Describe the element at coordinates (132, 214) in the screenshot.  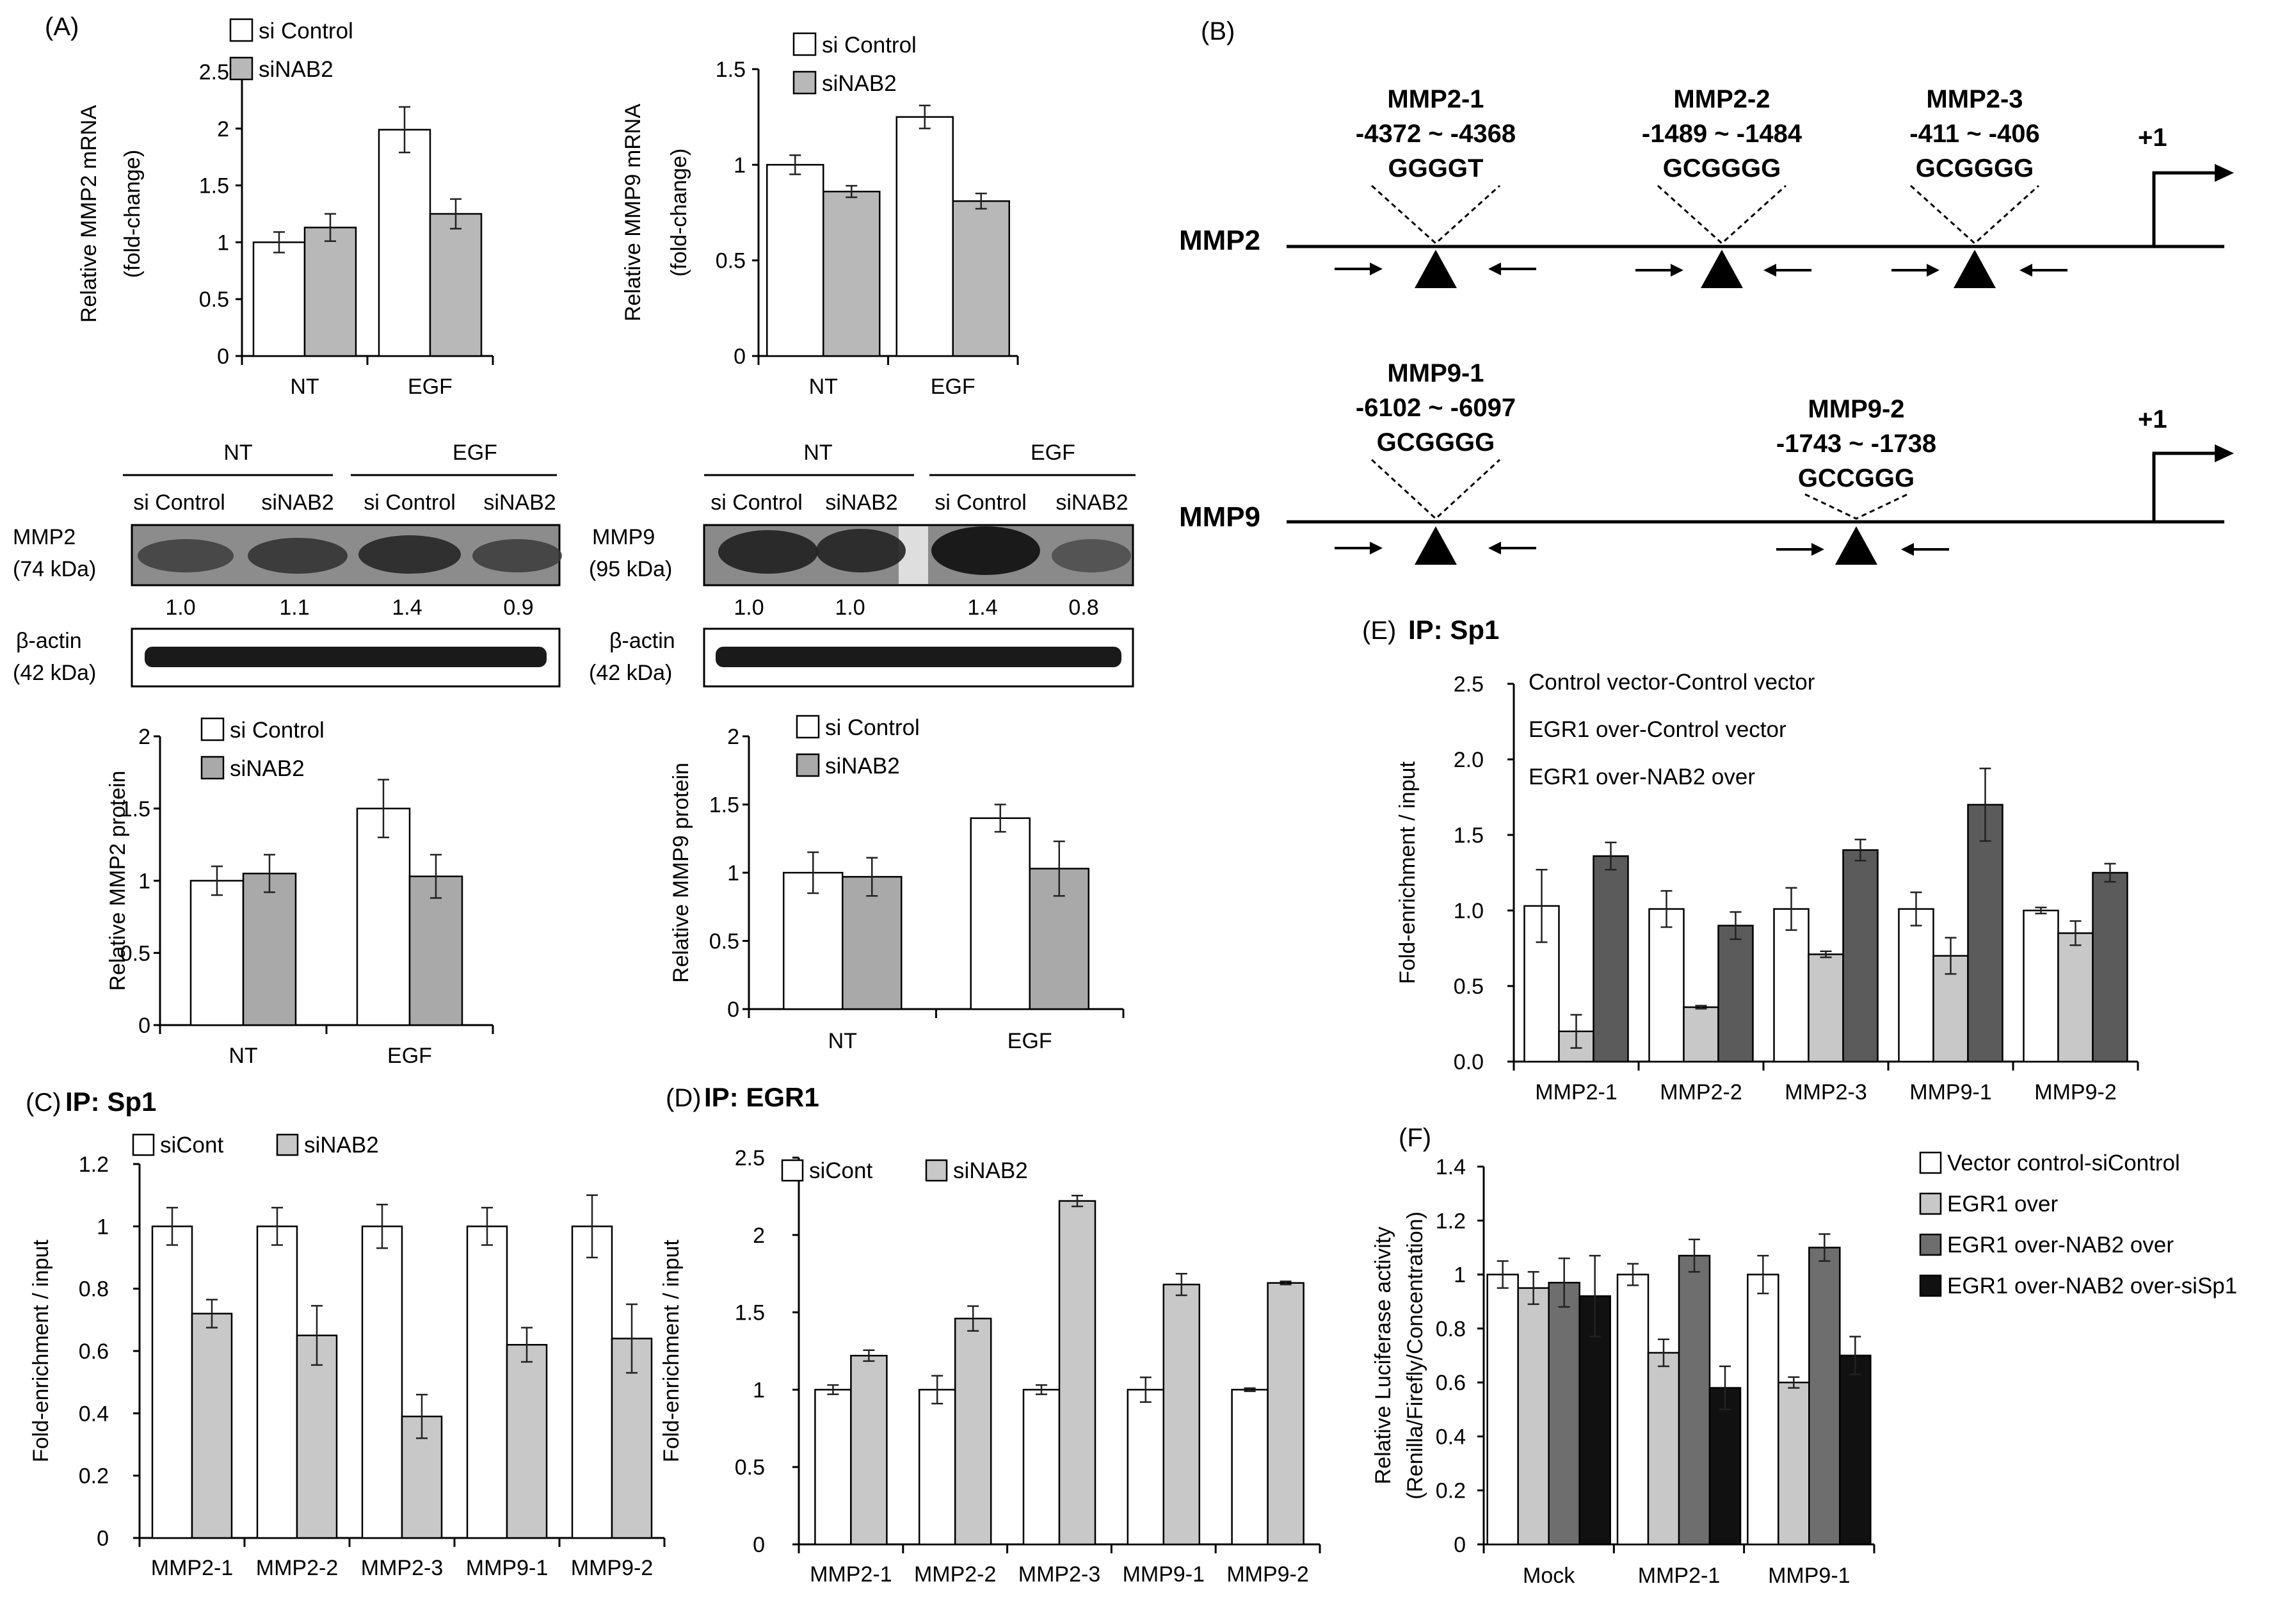
I see `y-axis-title: (fold-change)` at that location.